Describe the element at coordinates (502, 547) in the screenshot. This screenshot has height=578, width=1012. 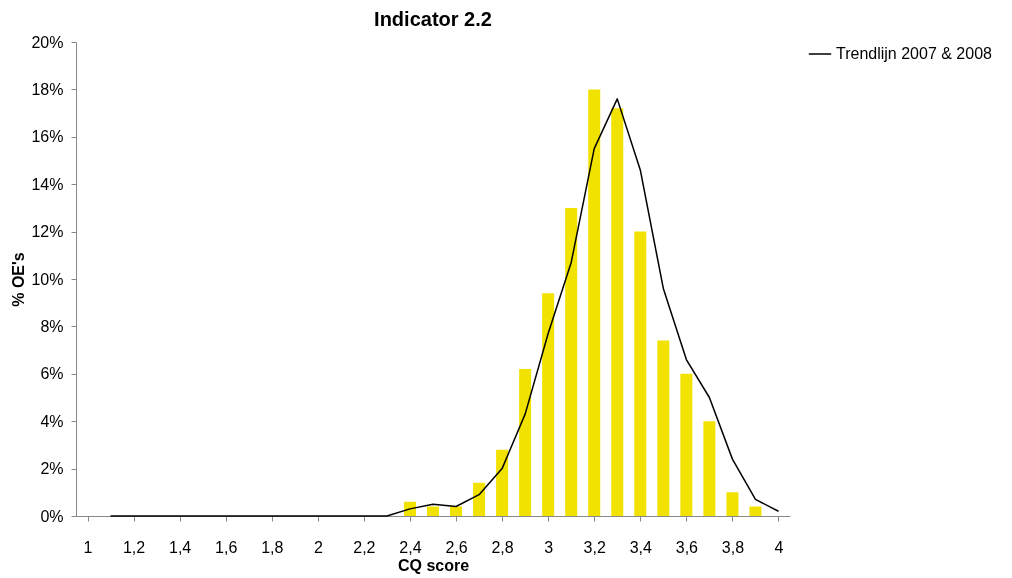
I see `x-tick-label: 2,8` at that location.